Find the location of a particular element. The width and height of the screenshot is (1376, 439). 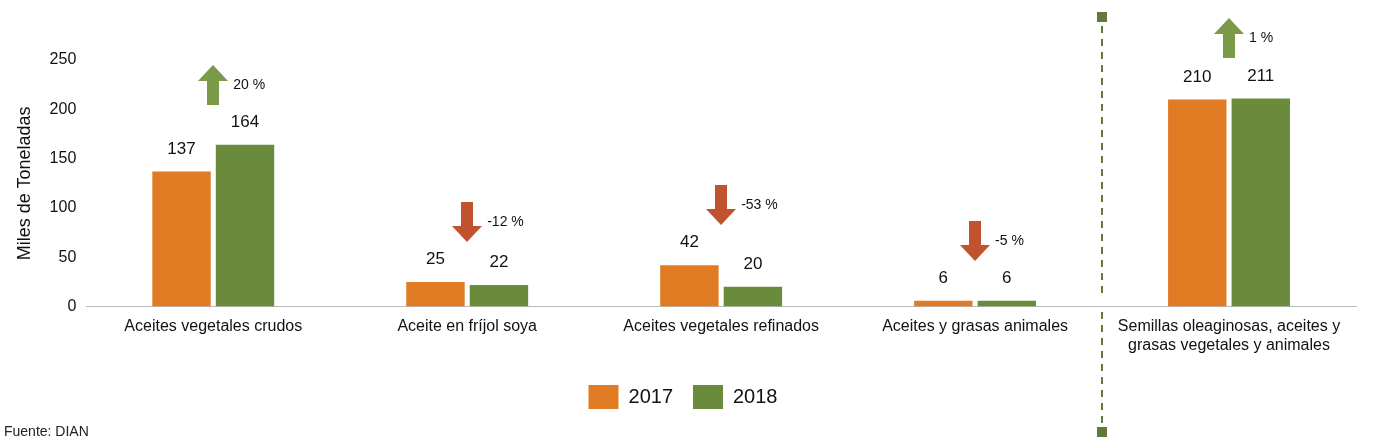

y-tick-label: 150 is located at coordinates (63, 158).